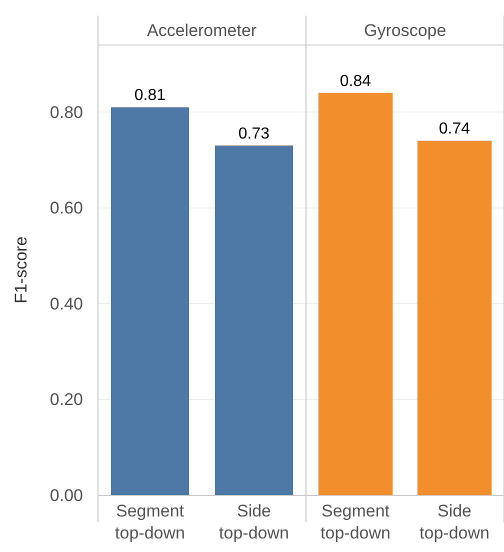  Describe the element at coordinates (66, 400) in the screenshot. I see `y-tick-label: 0.20` at that location.